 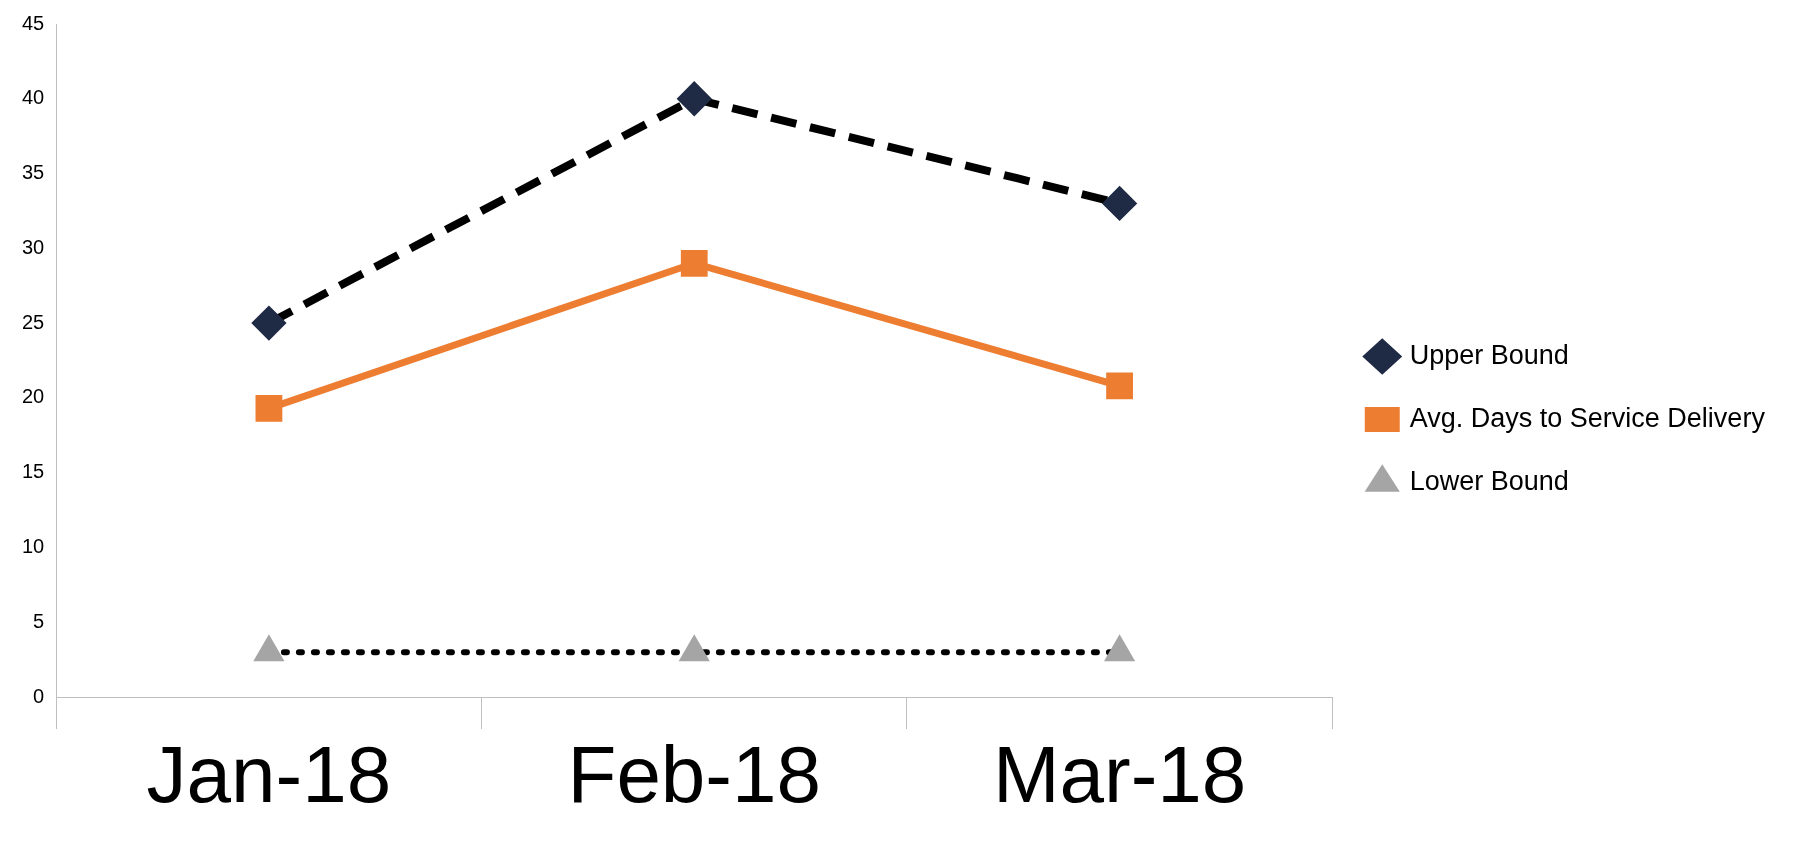 What do you see at coordinates (694, 775) in the screenshot?
I see `x-tick-label: Feb-18` at bounding box center [694, 775].